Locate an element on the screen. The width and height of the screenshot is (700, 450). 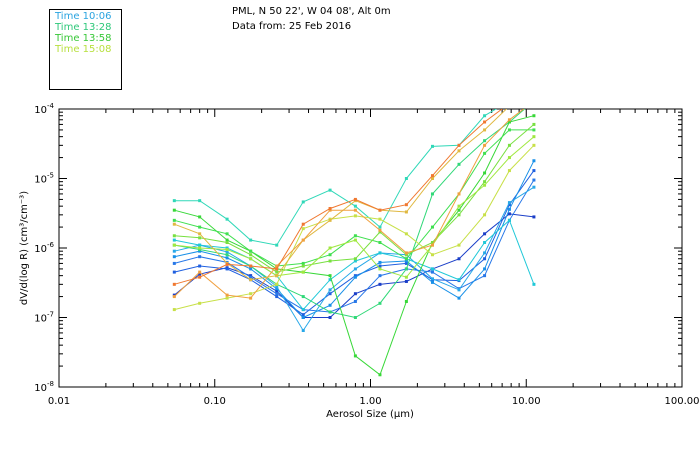
y-tick-label: 10-7 is located at coordinates (44, 318).